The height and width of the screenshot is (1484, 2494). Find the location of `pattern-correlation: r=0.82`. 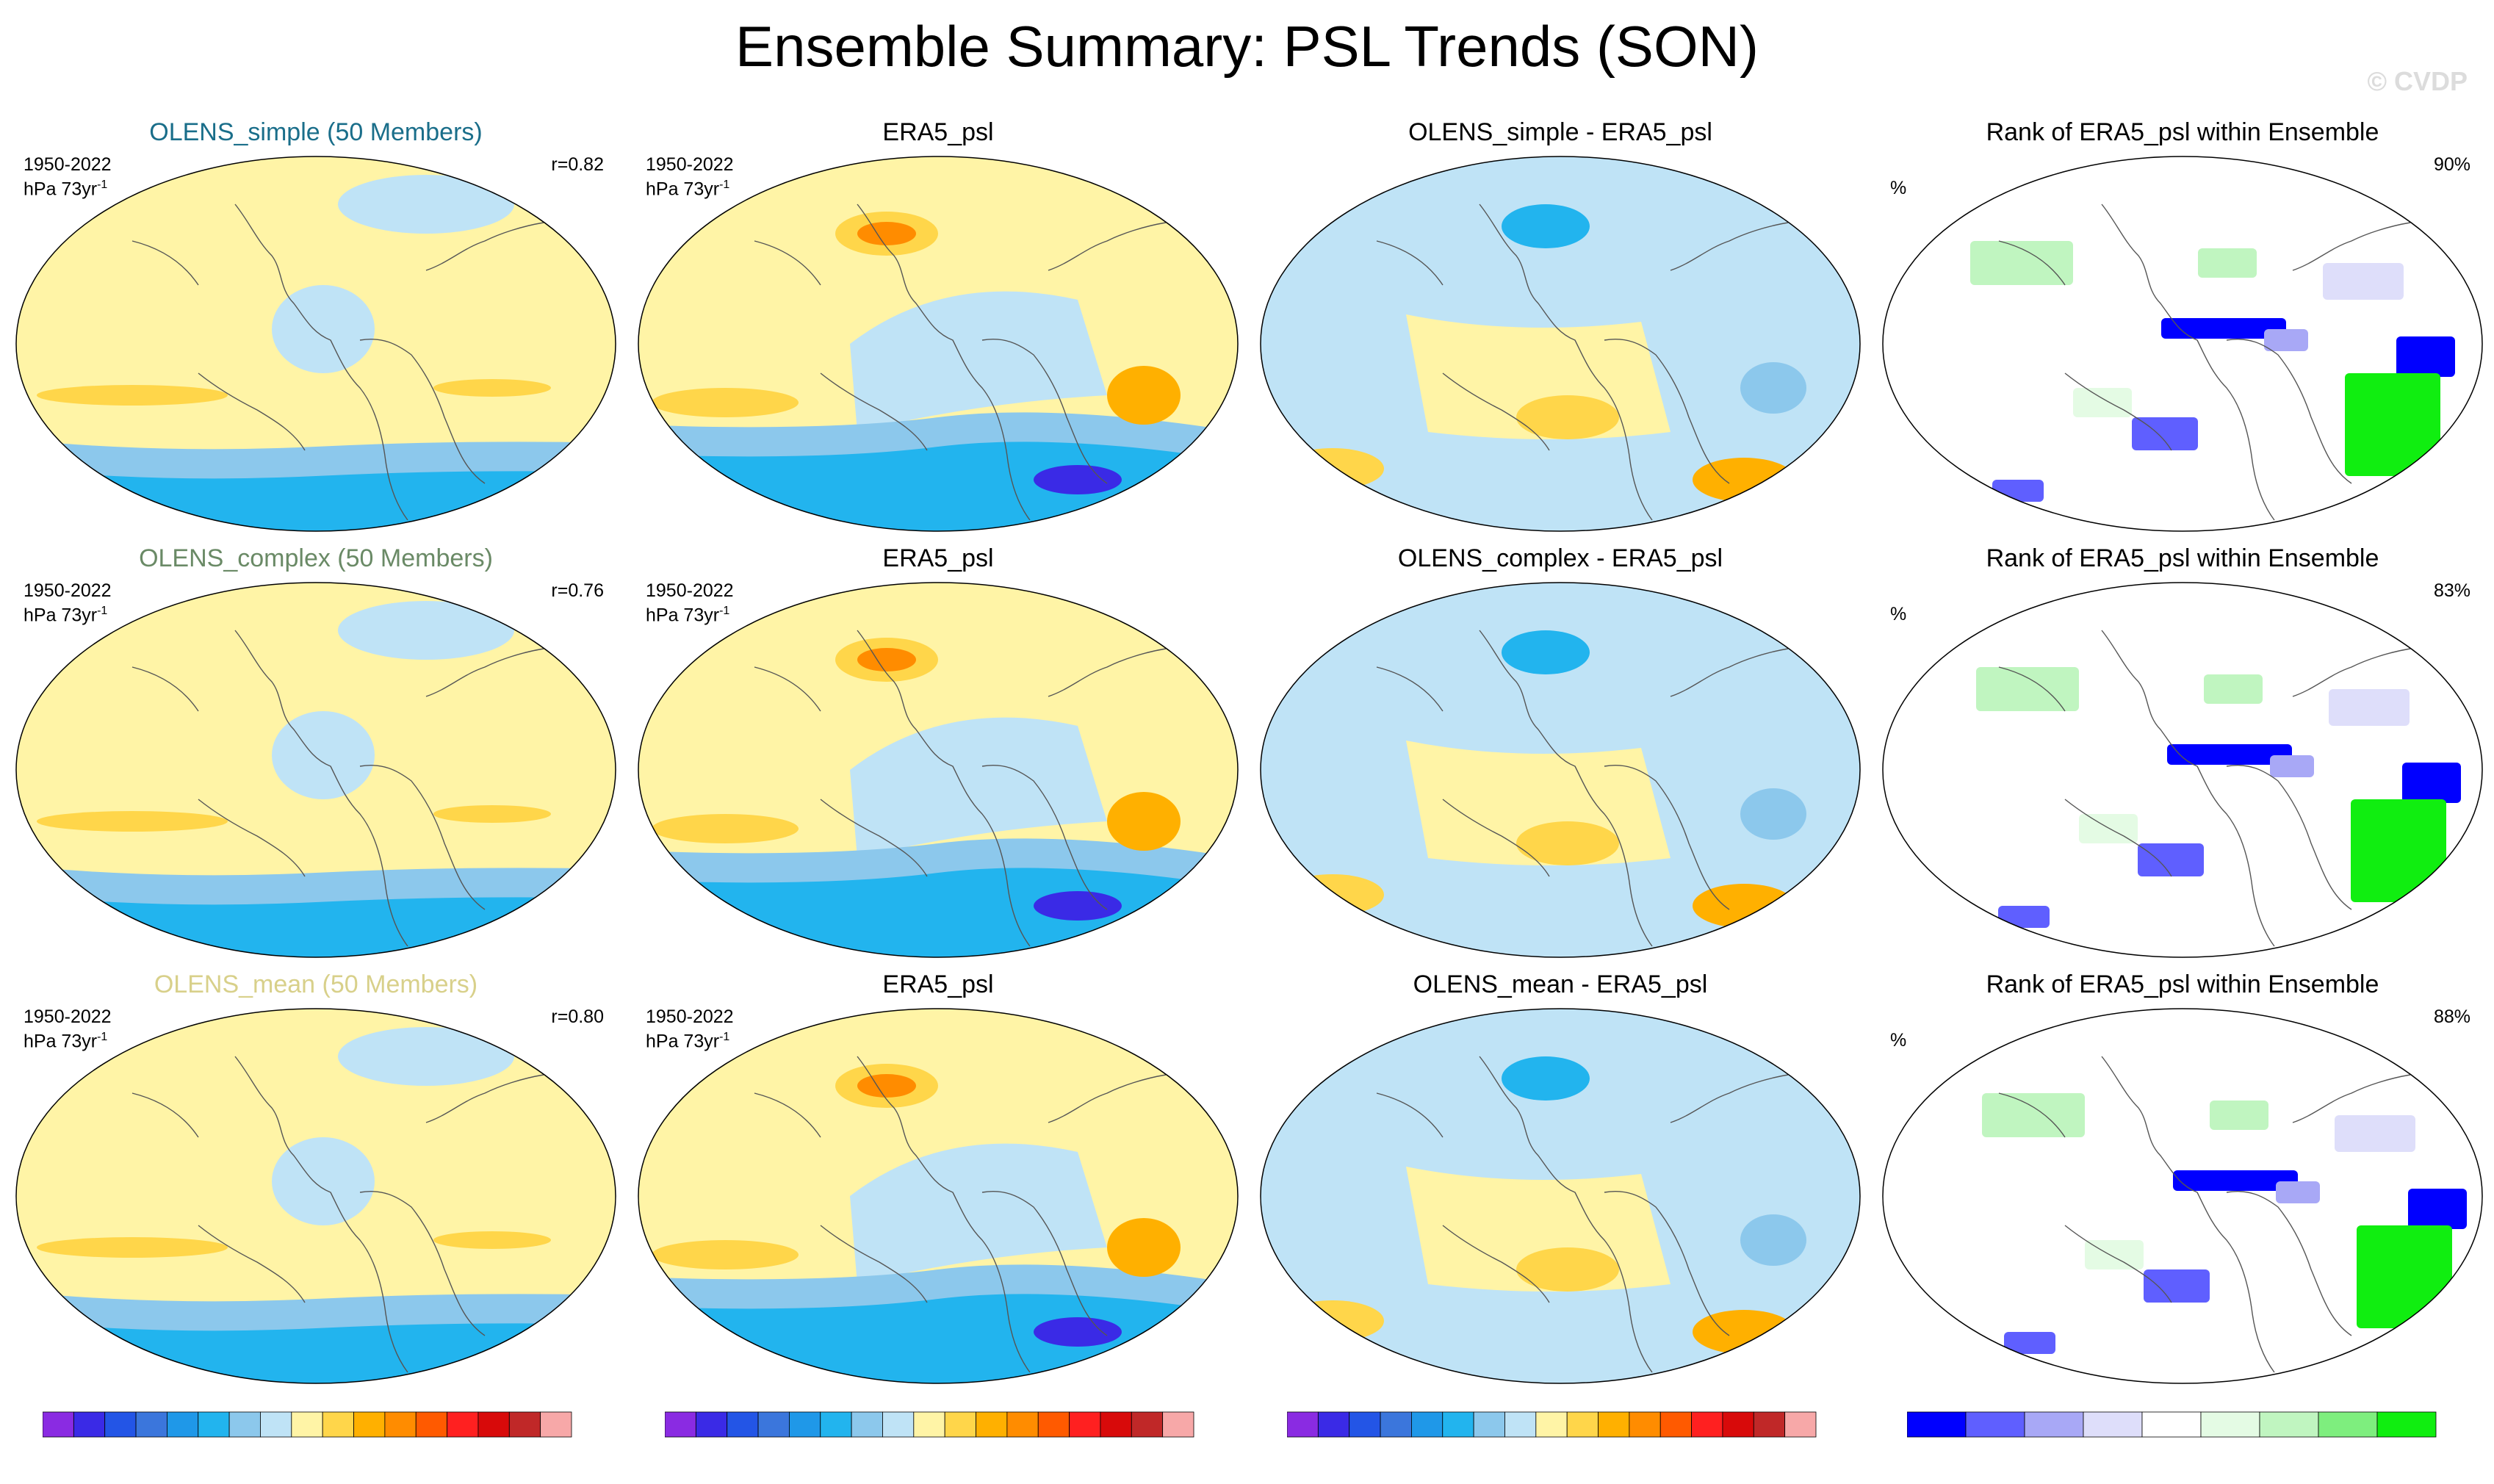

pattern-correlation: r=0.82 is located at coordinates (577, 164).